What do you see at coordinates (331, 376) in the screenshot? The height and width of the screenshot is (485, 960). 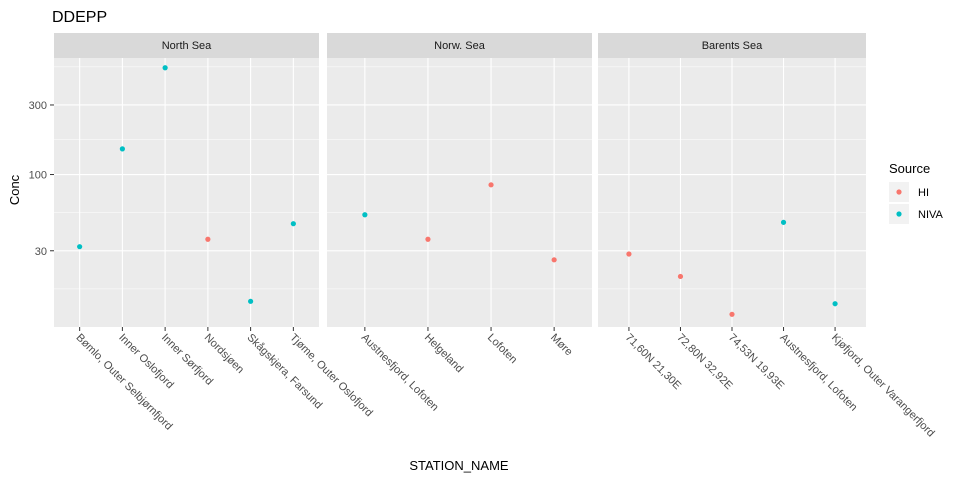 I see `x-tick-label: Tjøme, Outer Oslofjord` at bounding box center [331, 376].